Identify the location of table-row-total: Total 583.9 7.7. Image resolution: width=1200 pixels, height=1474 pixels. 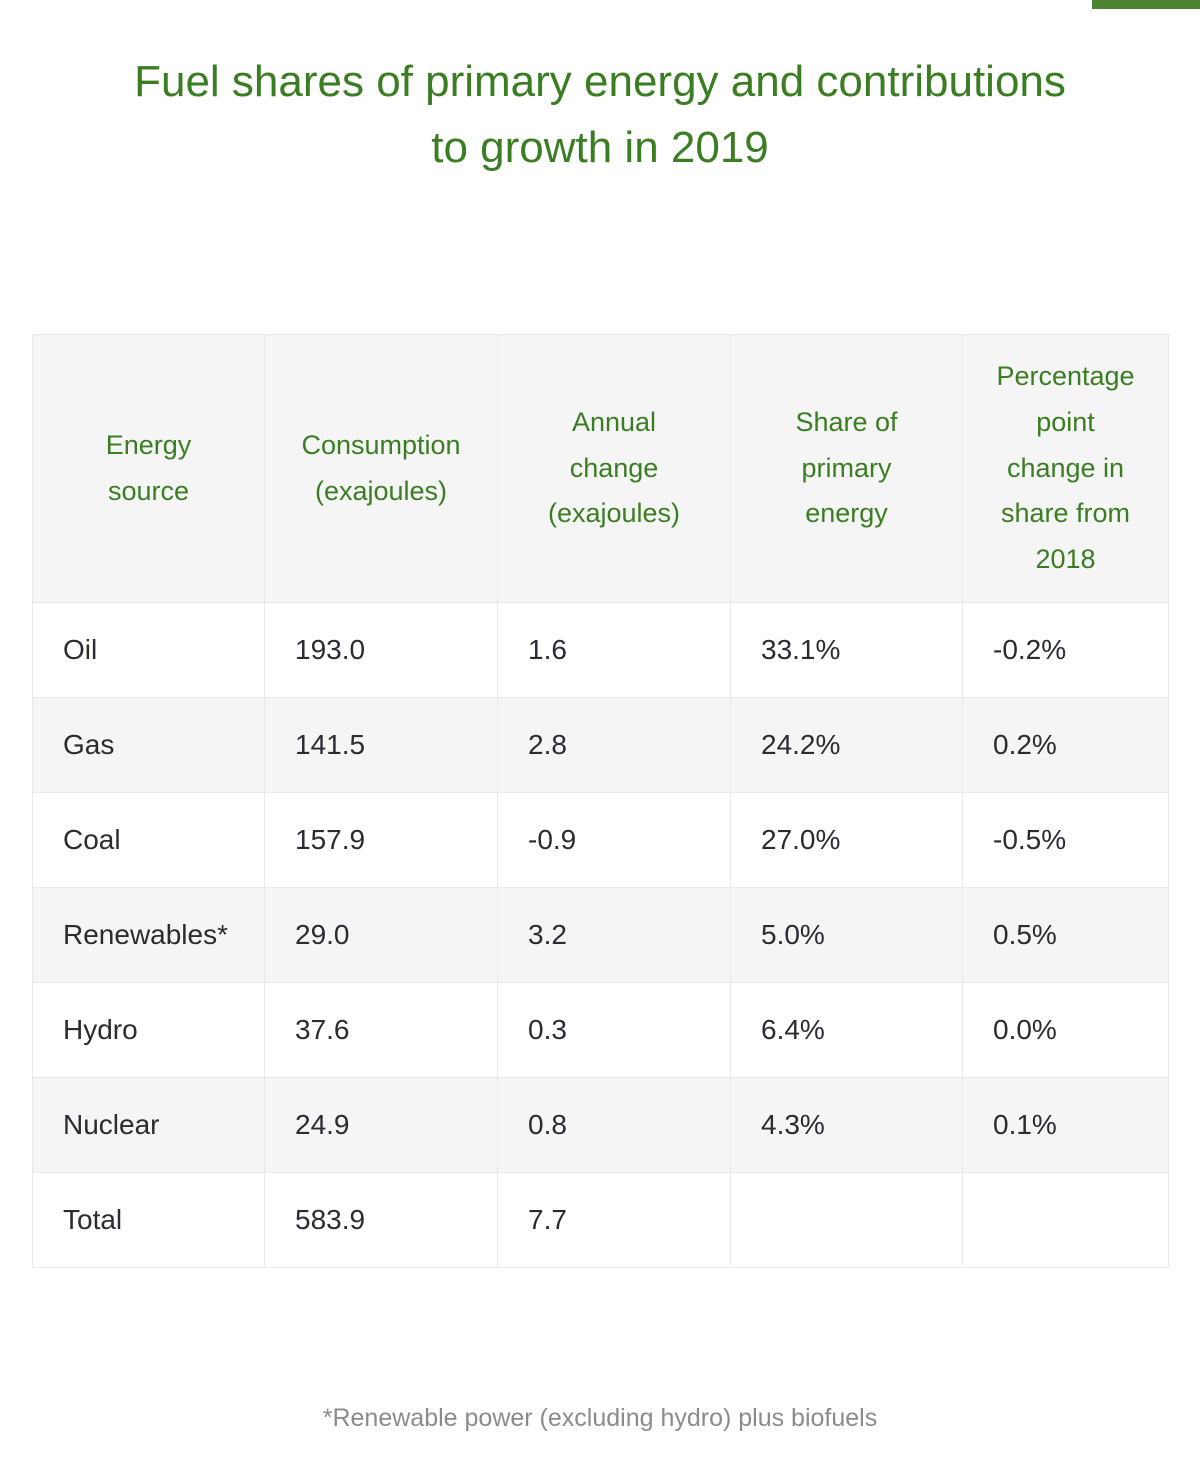
(600, 1220).